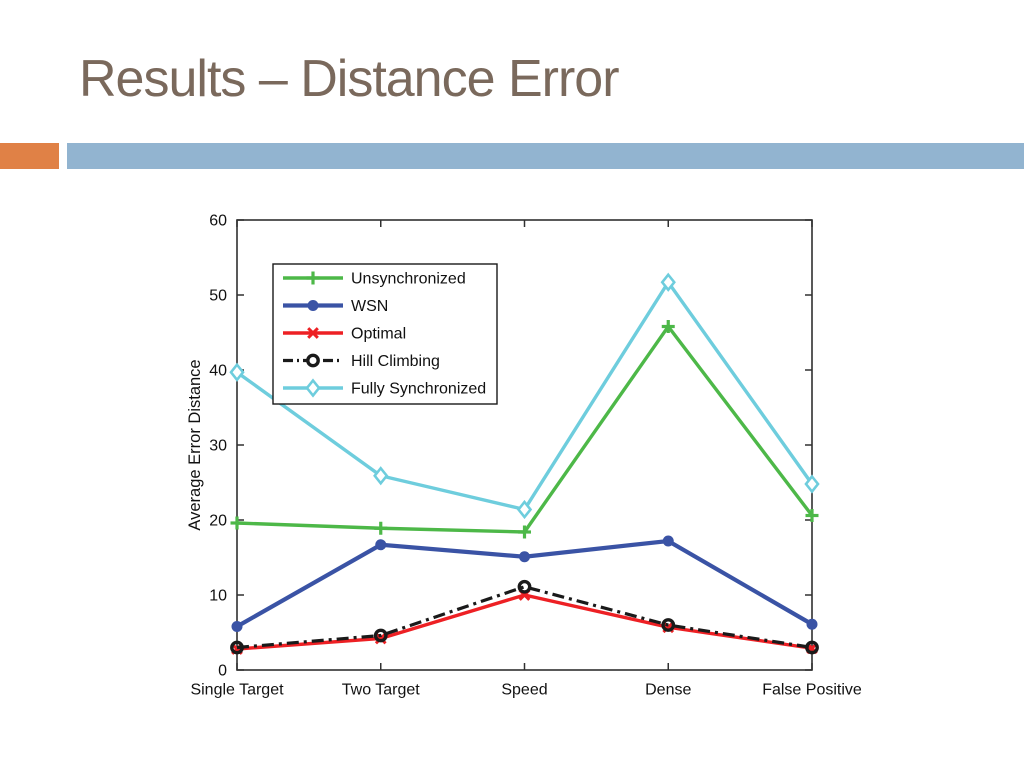 This screenshot has height=768, width=1024. I want to click on x-category-label: Speed, so click(524, 690).